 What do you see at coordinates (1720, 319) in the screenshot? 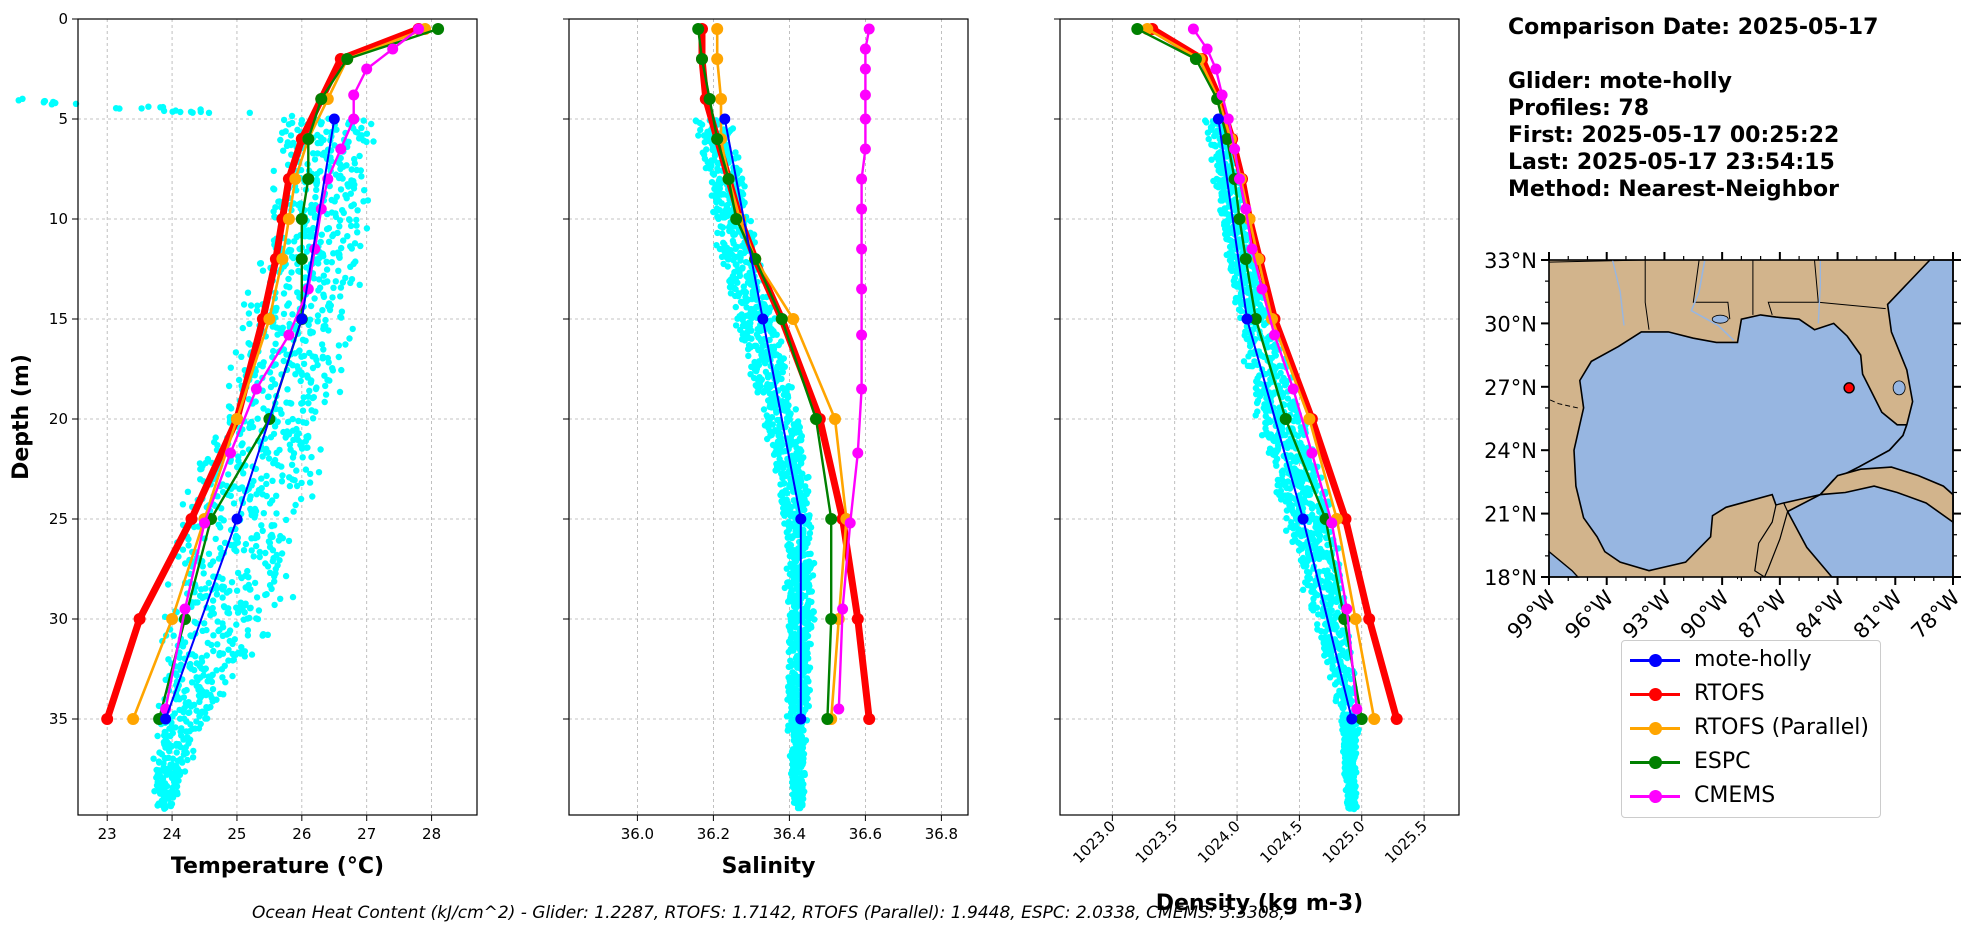
I see `lake-pontchartrain` at bounding box center [1720, 319].